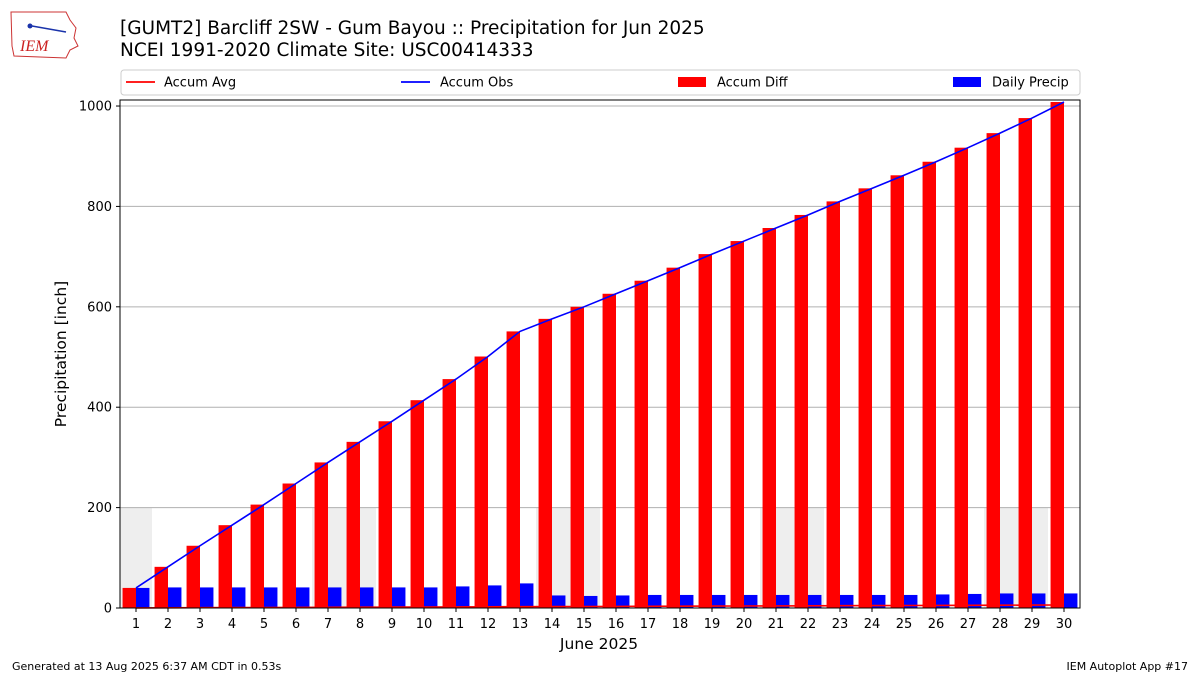 This screenshot has width=1200, height=675. Describe the element at coordinates (904, 624) in the screenshot. I see `x-tick-label-25: 25` at that location.